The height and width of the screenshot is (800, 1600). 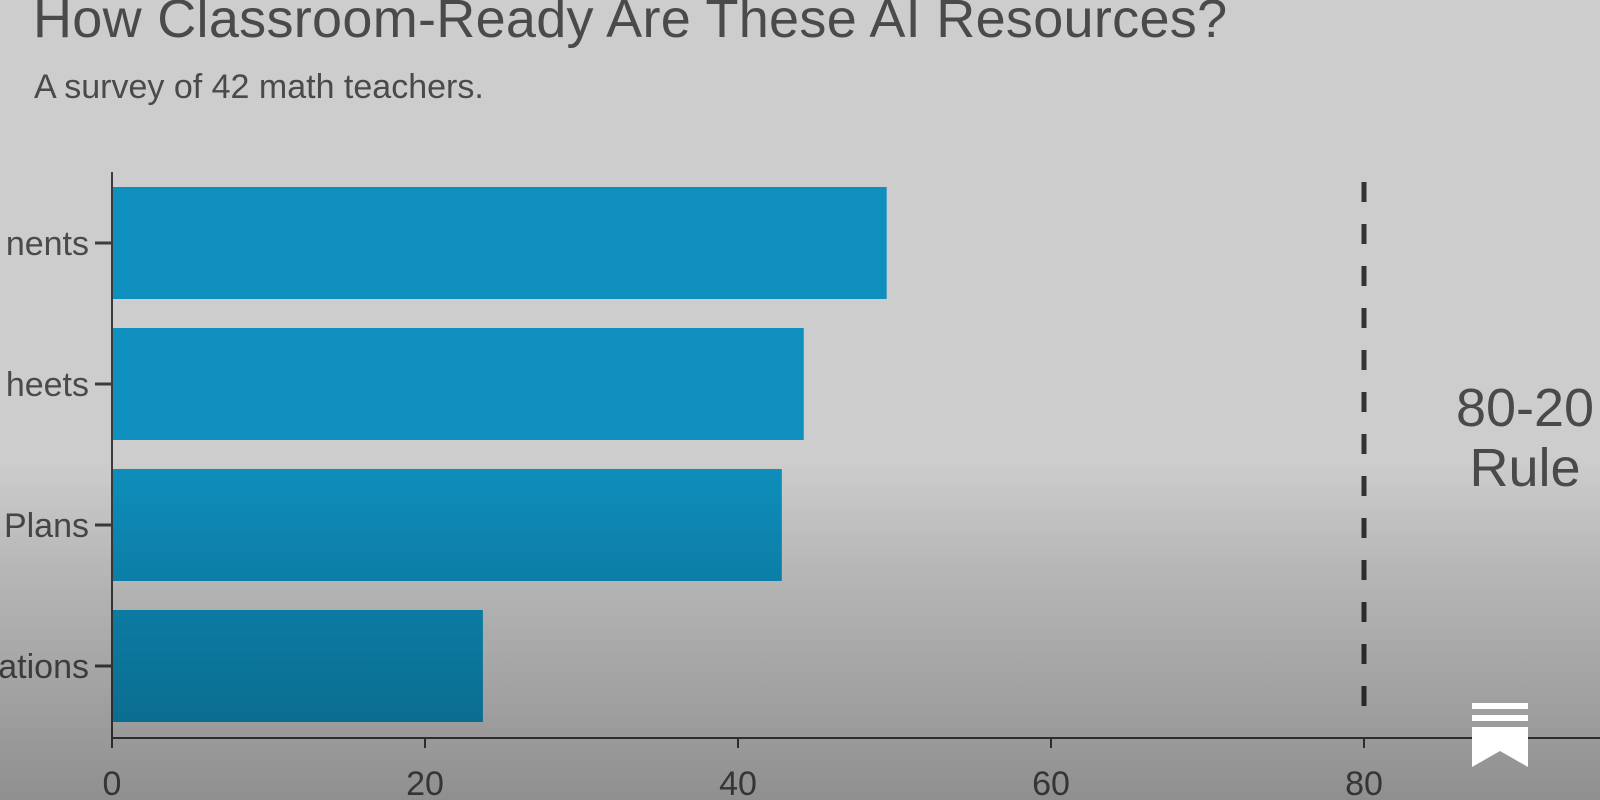 I want to click on bookmark-icon, so click(x=1500, y=735).